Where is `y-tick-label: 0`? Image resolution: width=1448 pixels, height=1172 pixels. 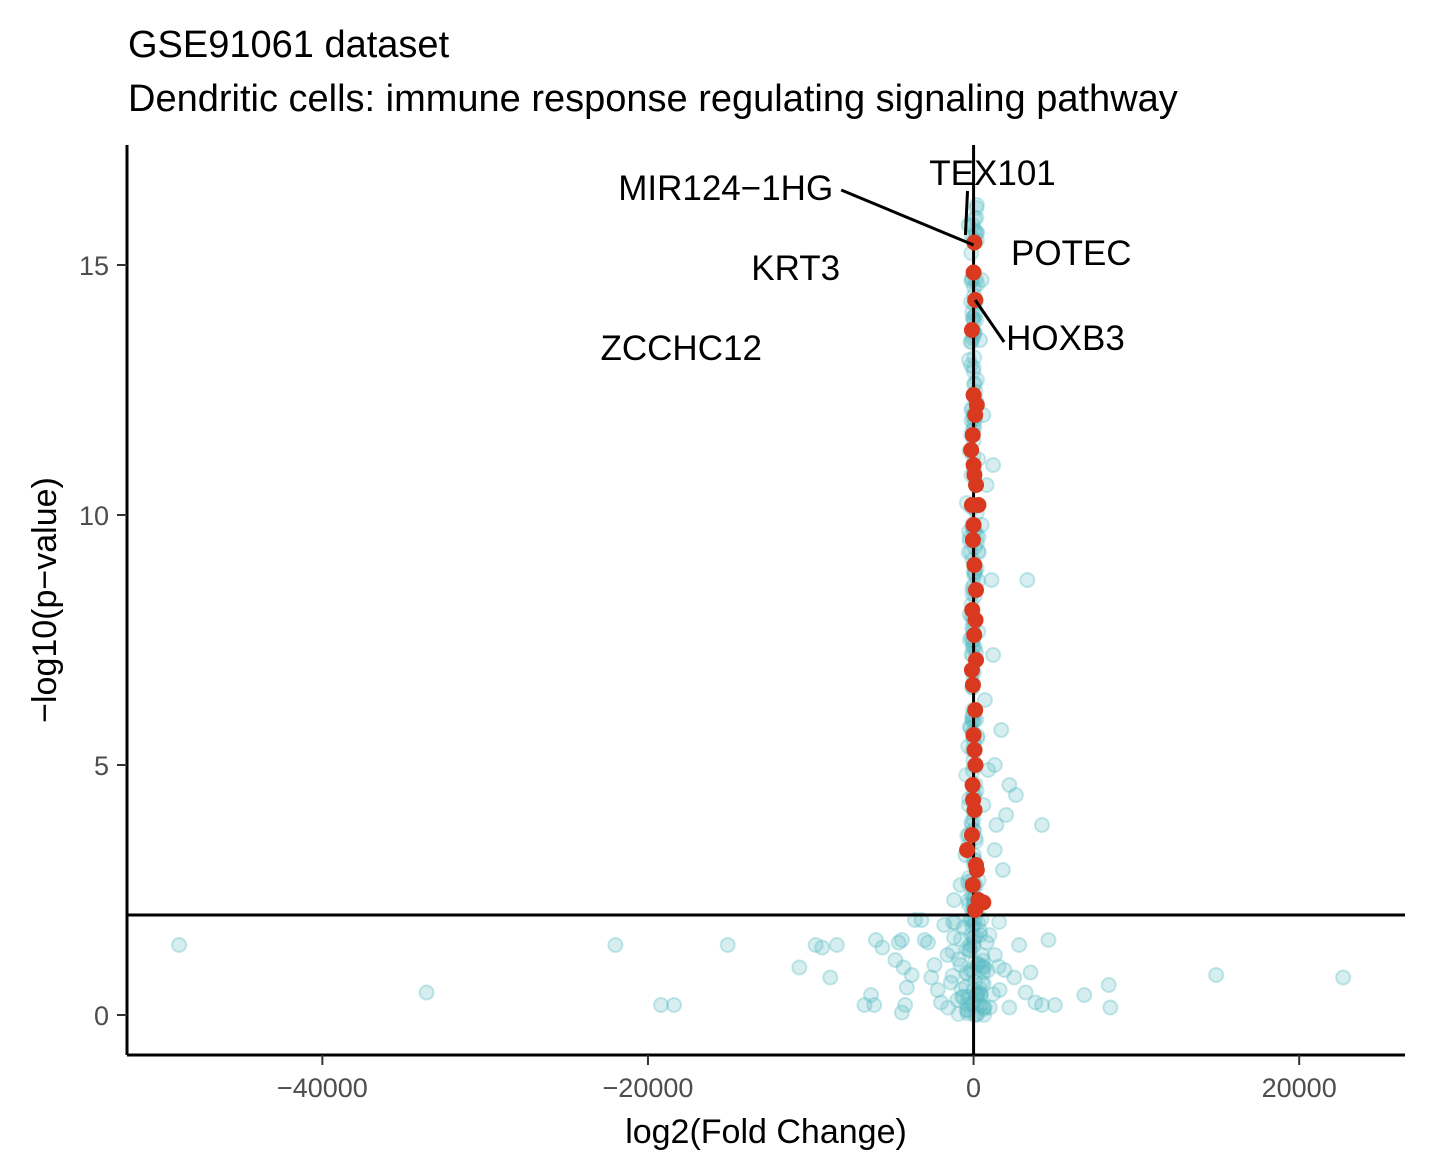
y-tick-label: 0 is located at coordinates (101, 1016).